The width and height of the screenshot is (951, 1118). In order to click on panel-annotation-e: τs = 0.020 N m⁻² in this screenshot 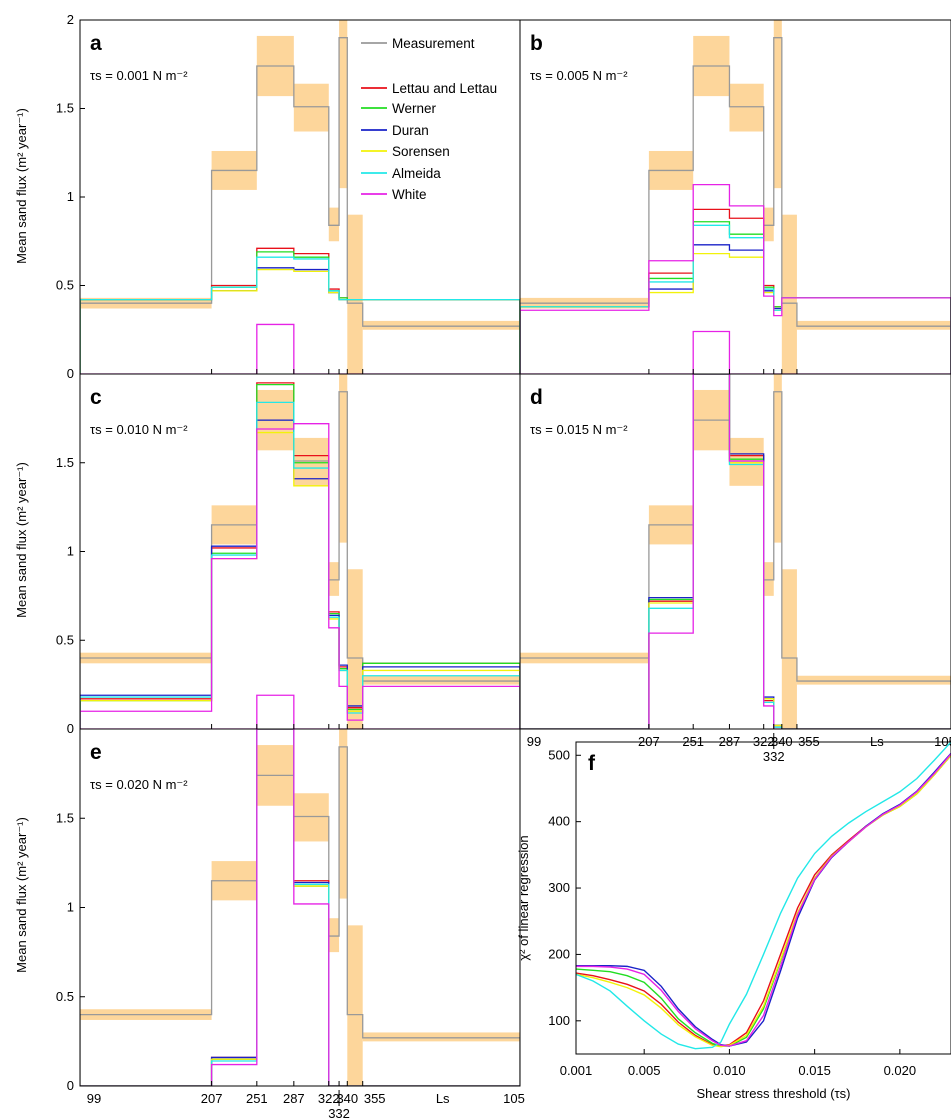, I will do `click(139, 784)`.